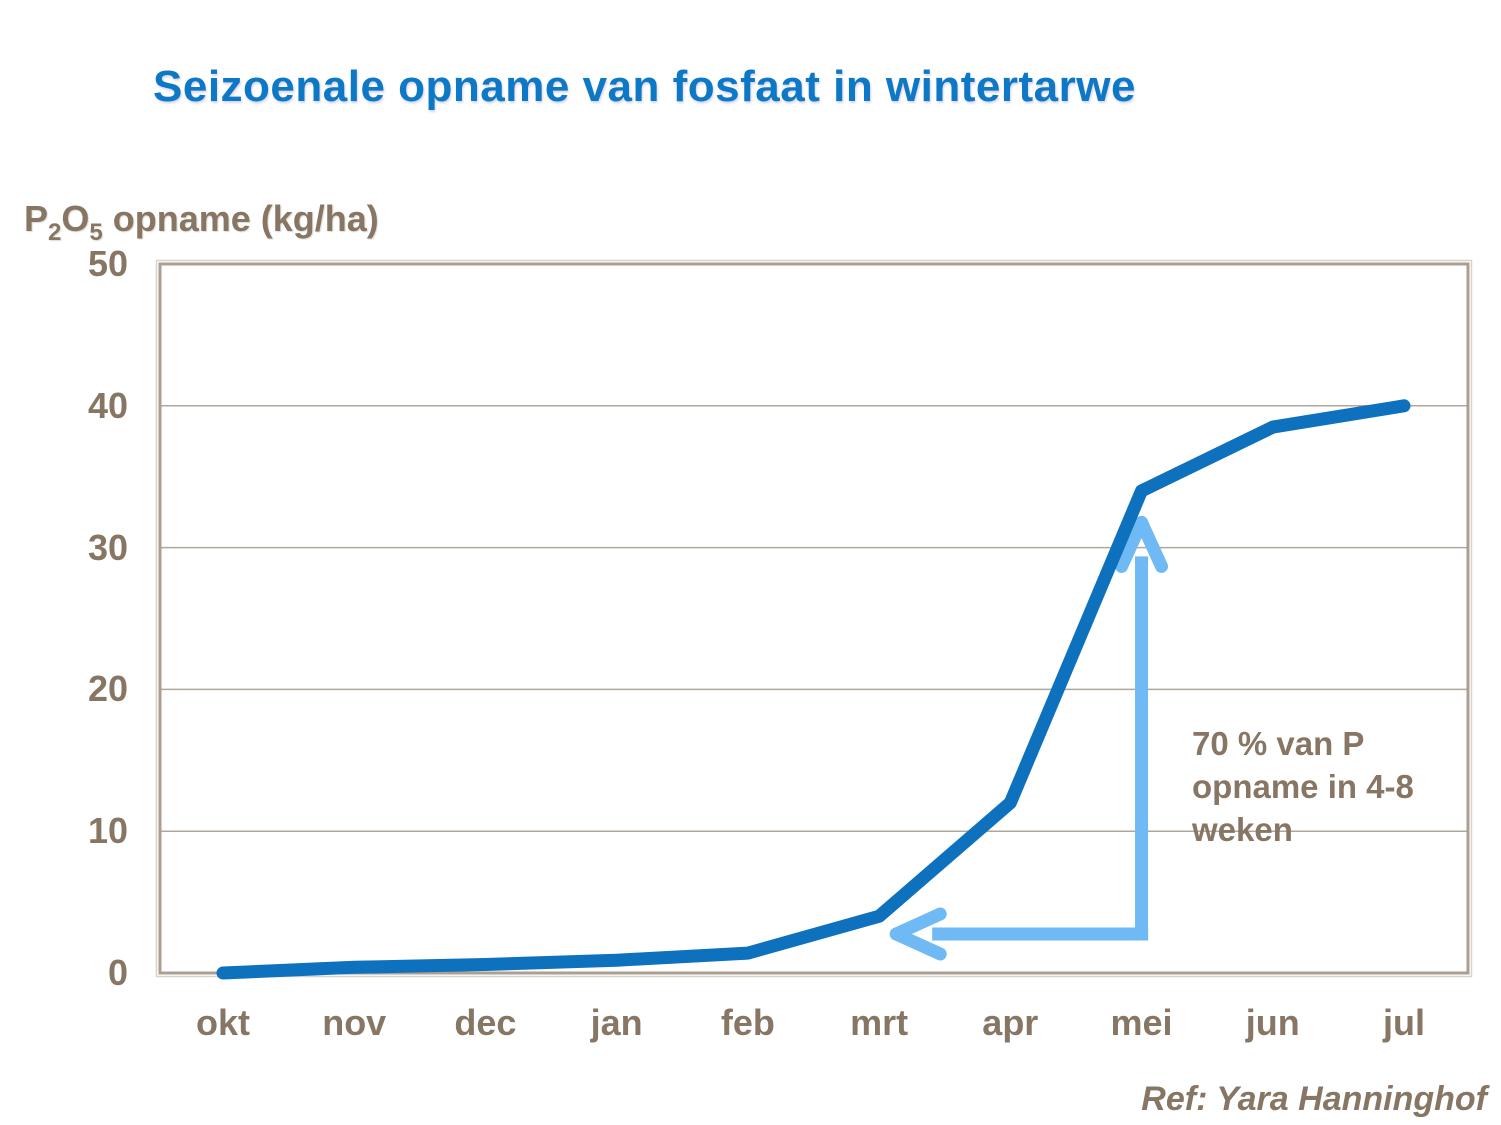 The height and width of the screenshot is (1125, 1501). Describe the element at coordinates (1403, 1022) in the screenshot. I see `x-tick-label-jul: jul` at that location.